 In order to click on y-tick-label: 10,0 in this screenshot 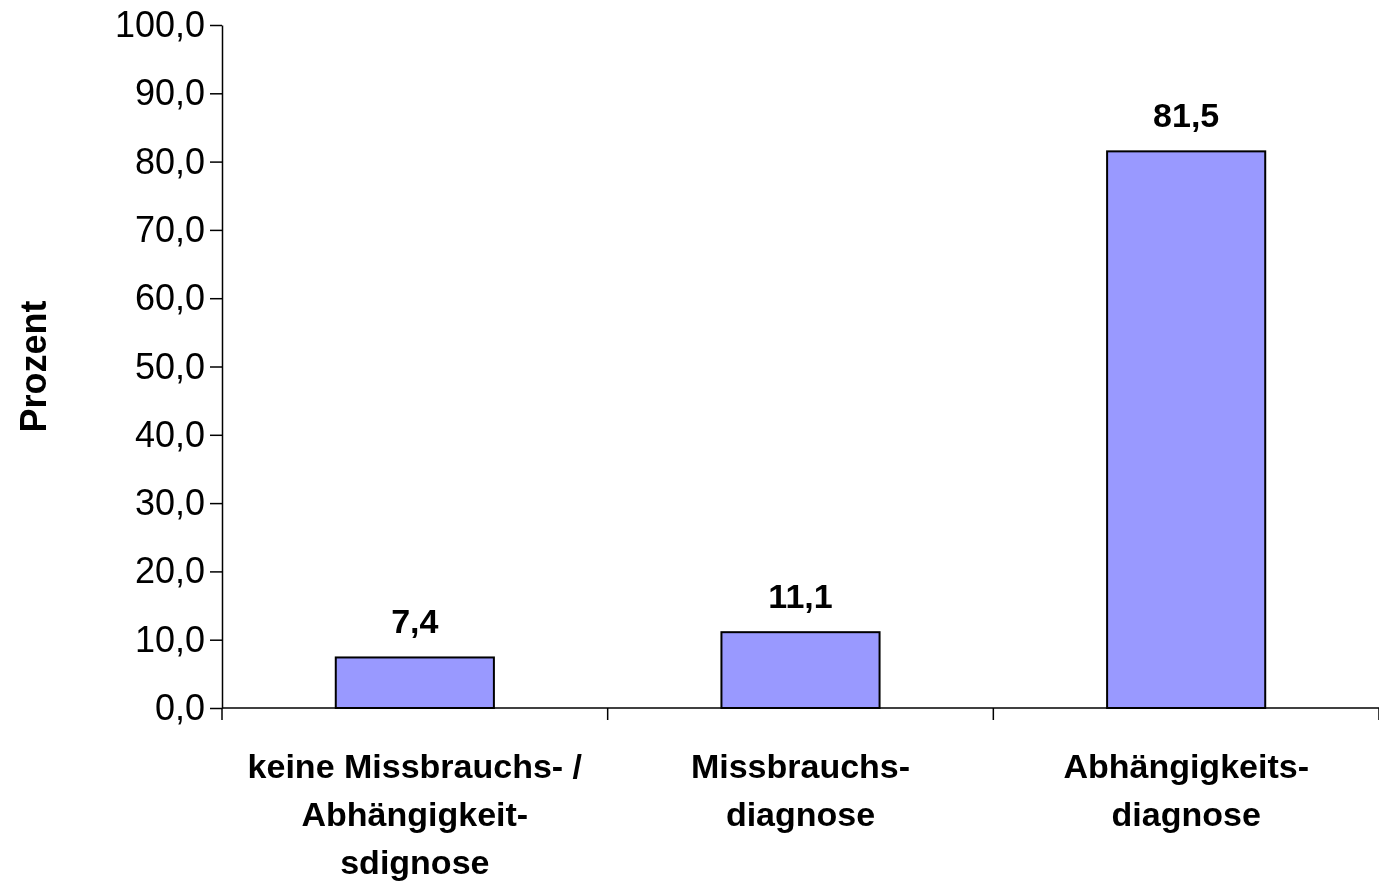, I will do `click(169, 639)`.